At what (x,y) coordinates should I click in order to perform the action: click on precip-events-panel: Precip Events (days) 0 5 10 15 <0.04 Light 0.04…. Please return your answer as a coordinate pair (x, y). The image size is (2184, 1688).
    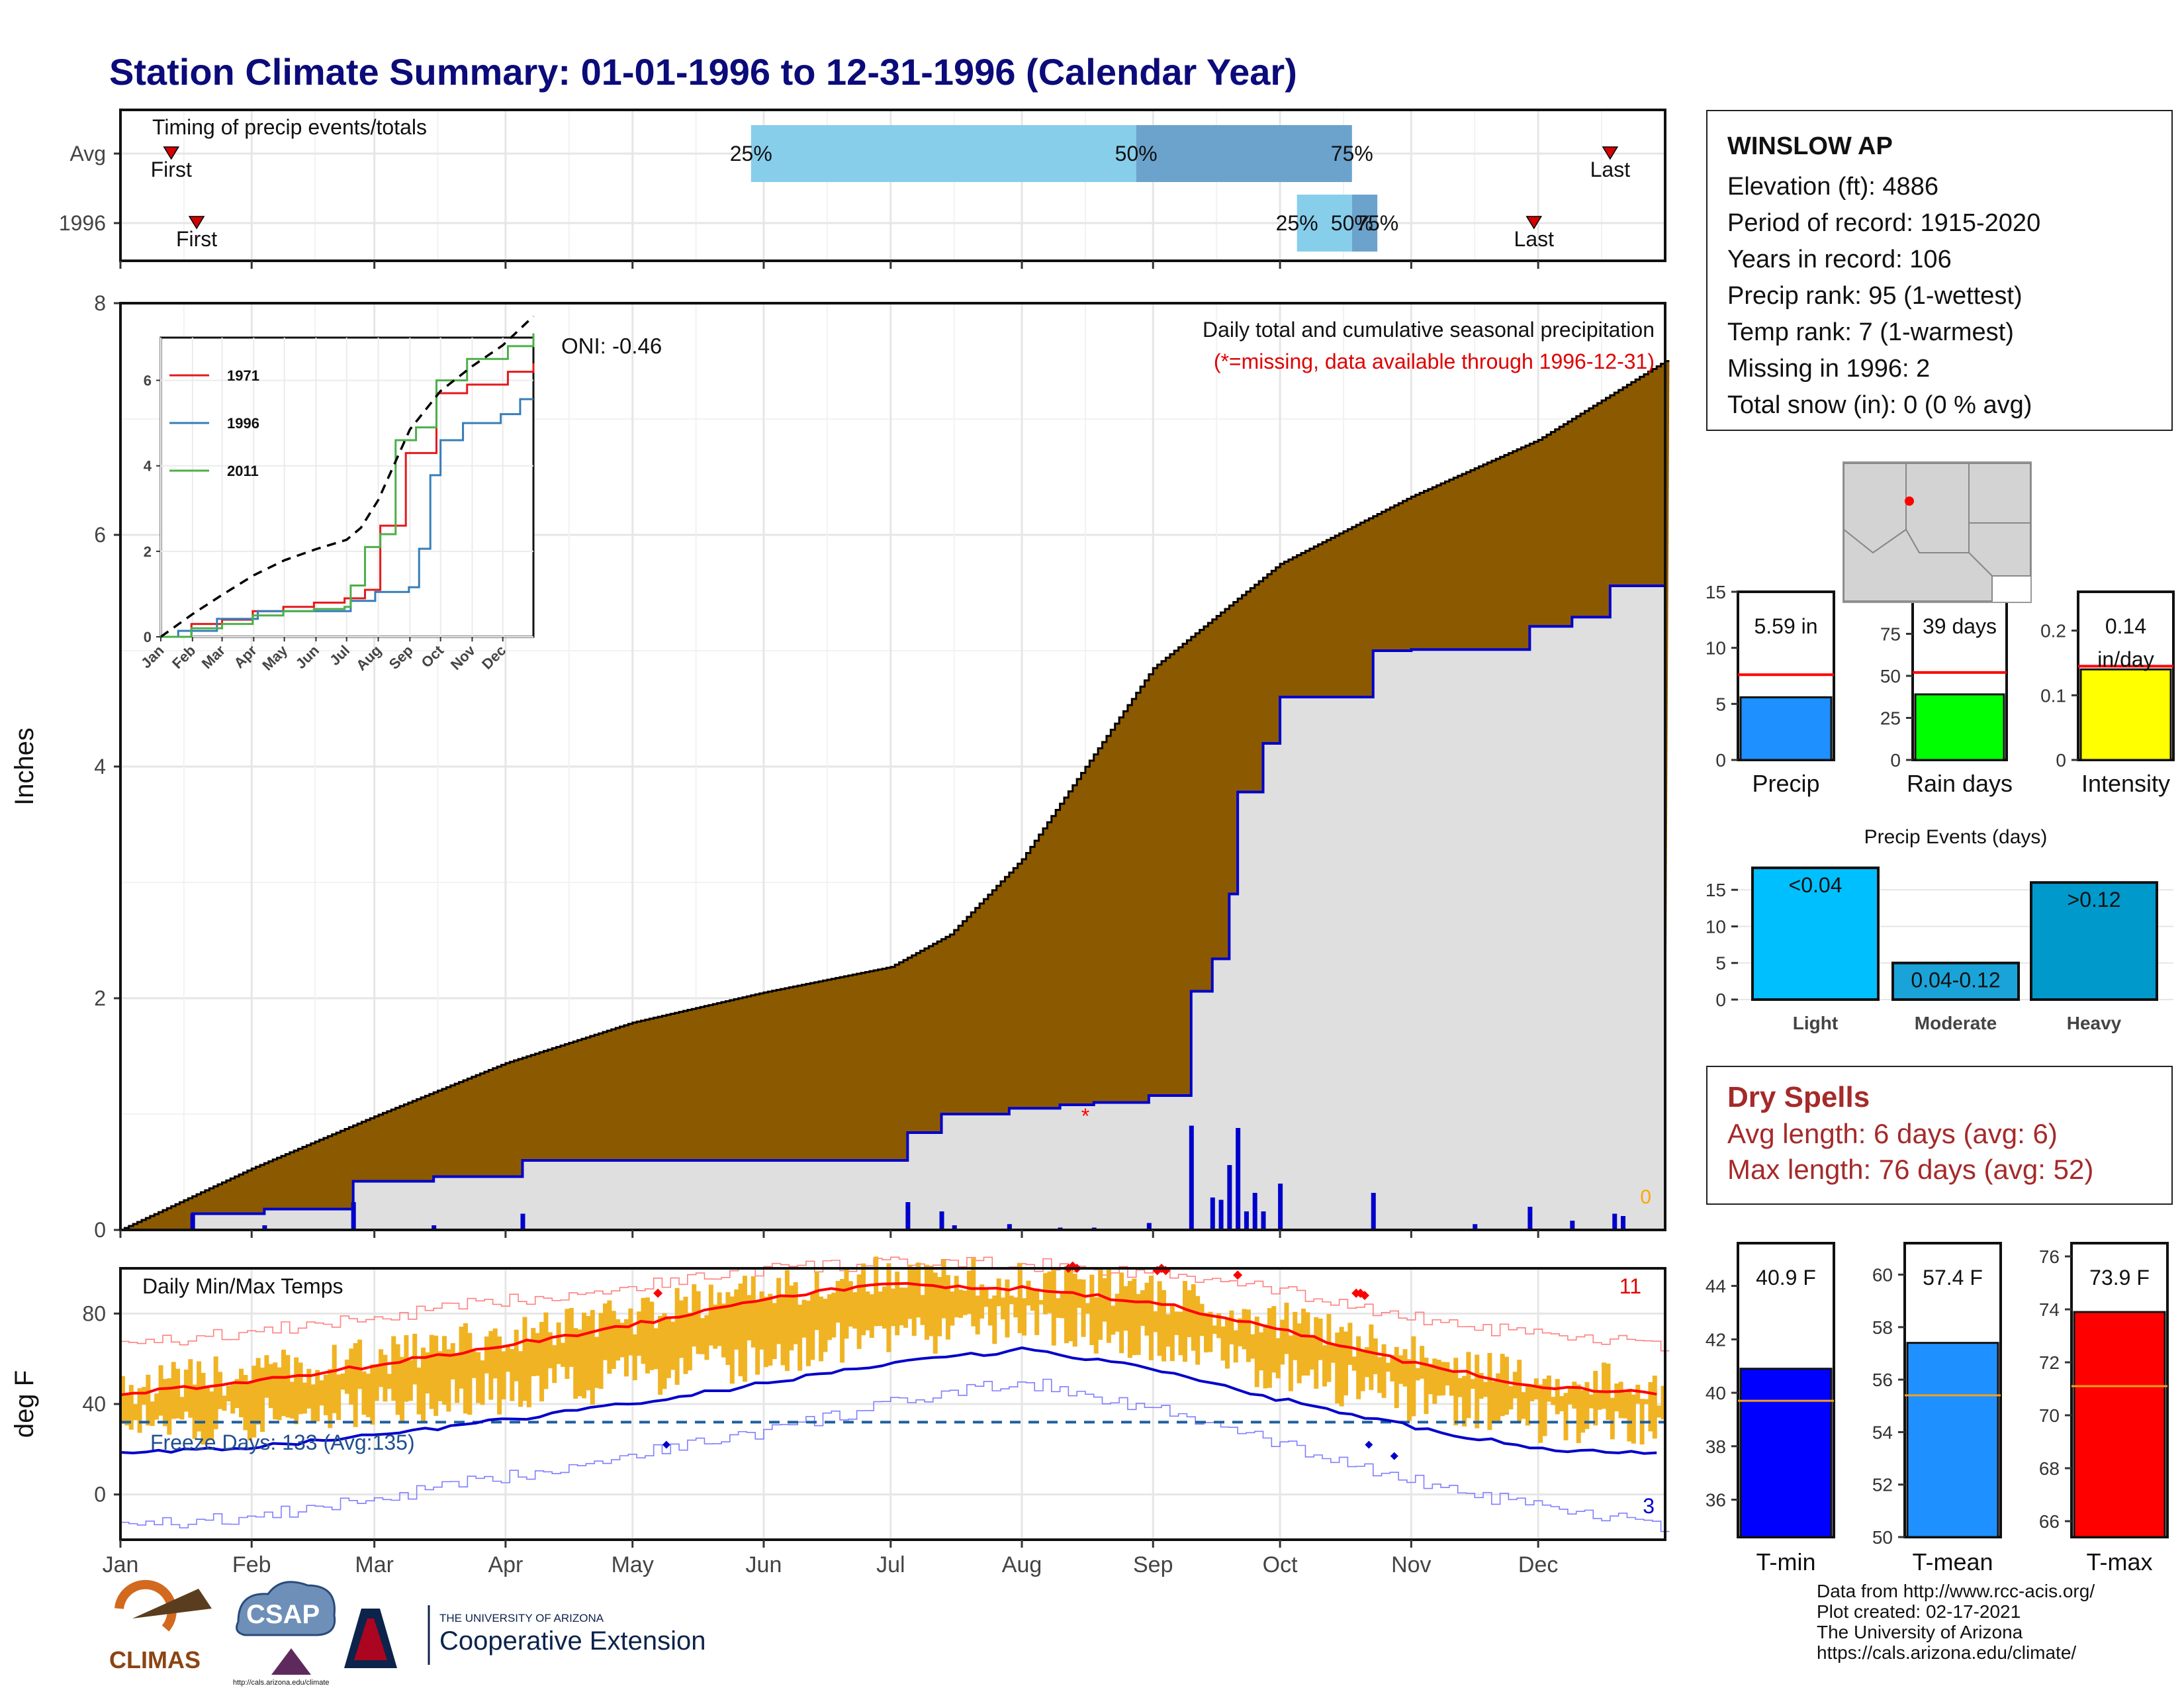
    Looking at the image, I should click on (1940, 929).